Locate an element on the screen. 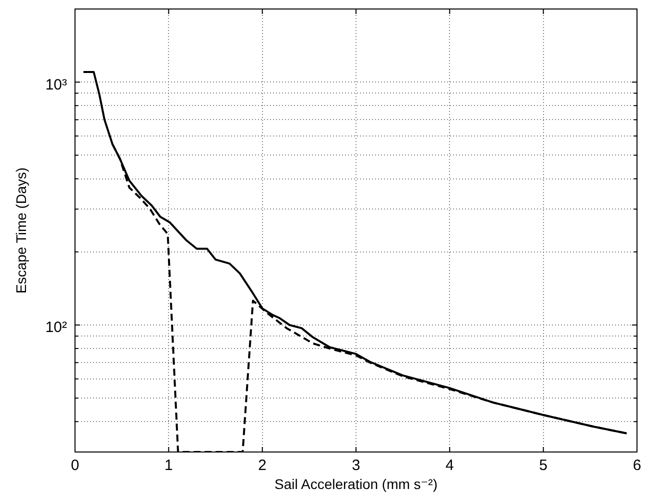 The image size is (653, 502). x-tick-label: 1 is located at coordinates (168, 465).